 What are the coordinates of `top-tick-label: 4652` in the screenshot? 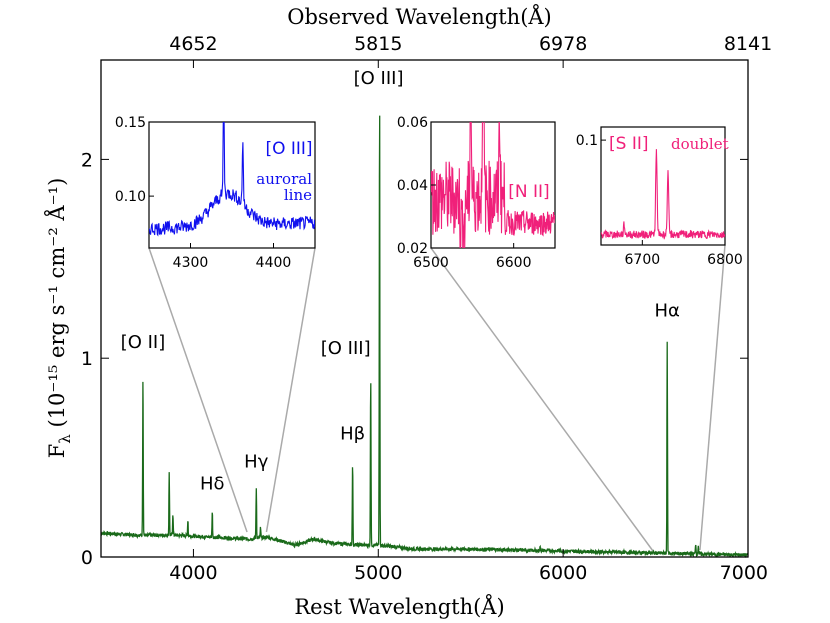 It's located at (193, 44).